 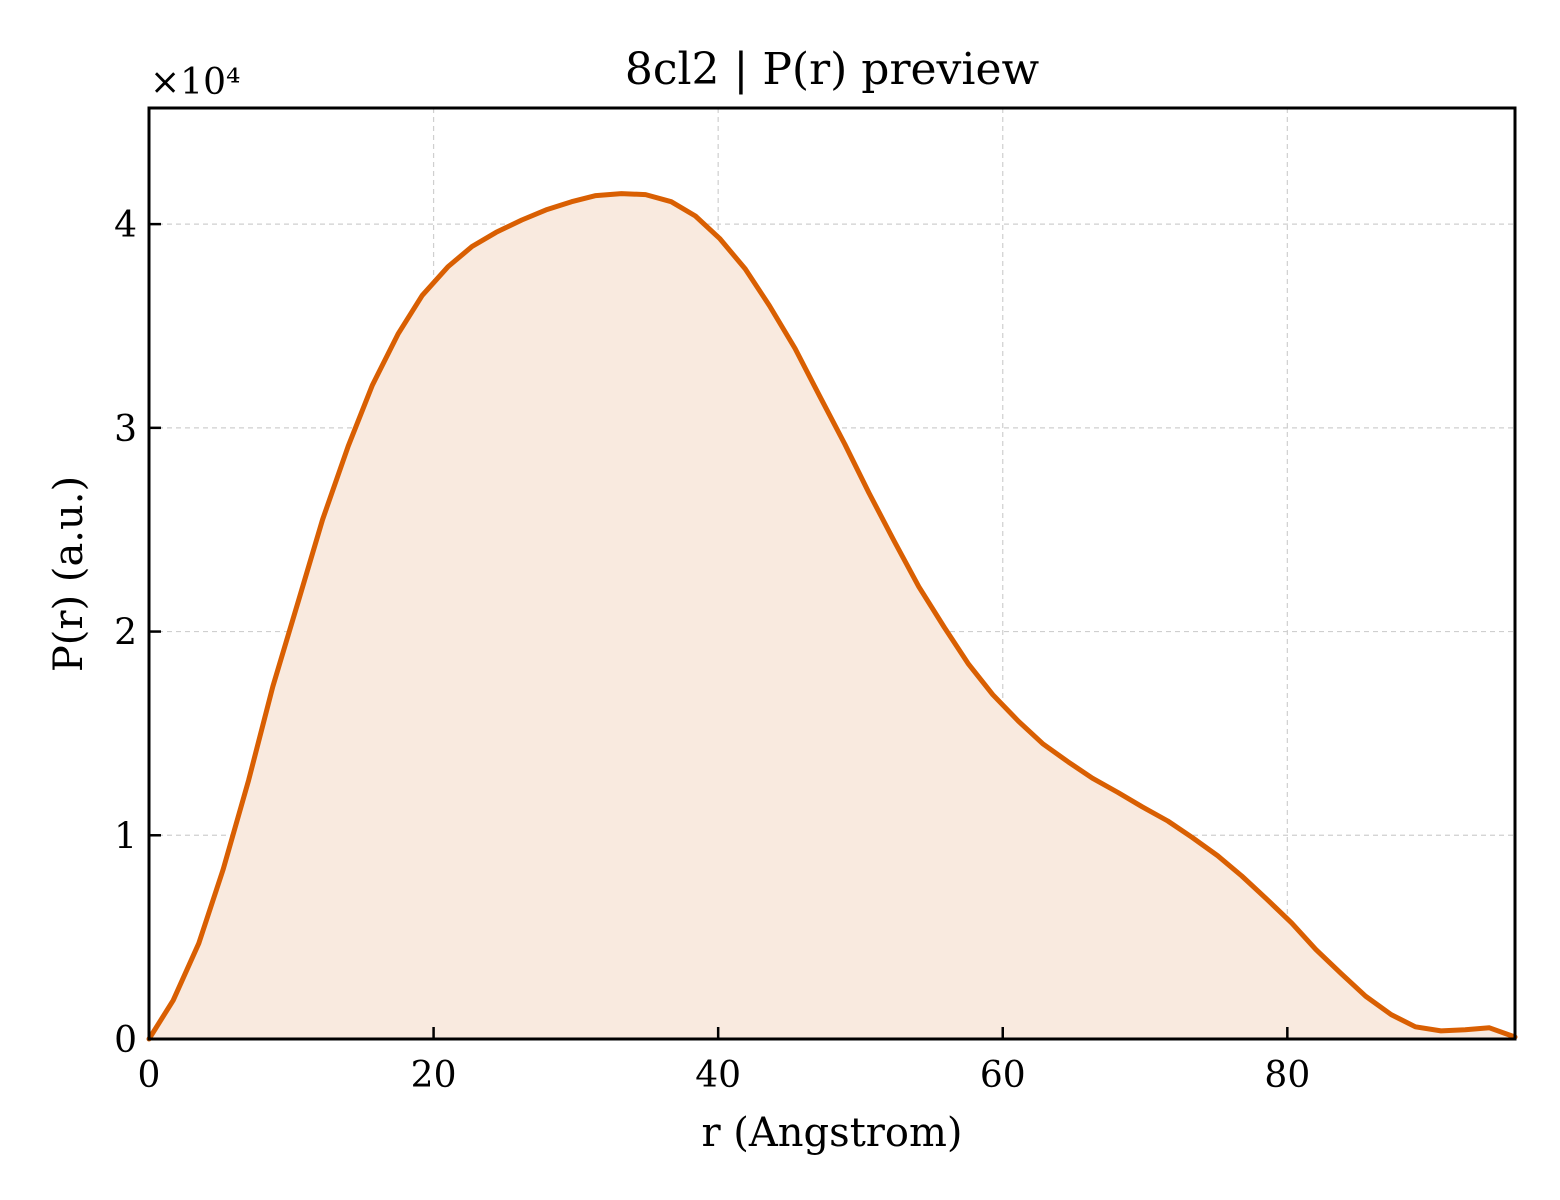 I want to click on y-tick-label: 1, so click(x=125, y=836).